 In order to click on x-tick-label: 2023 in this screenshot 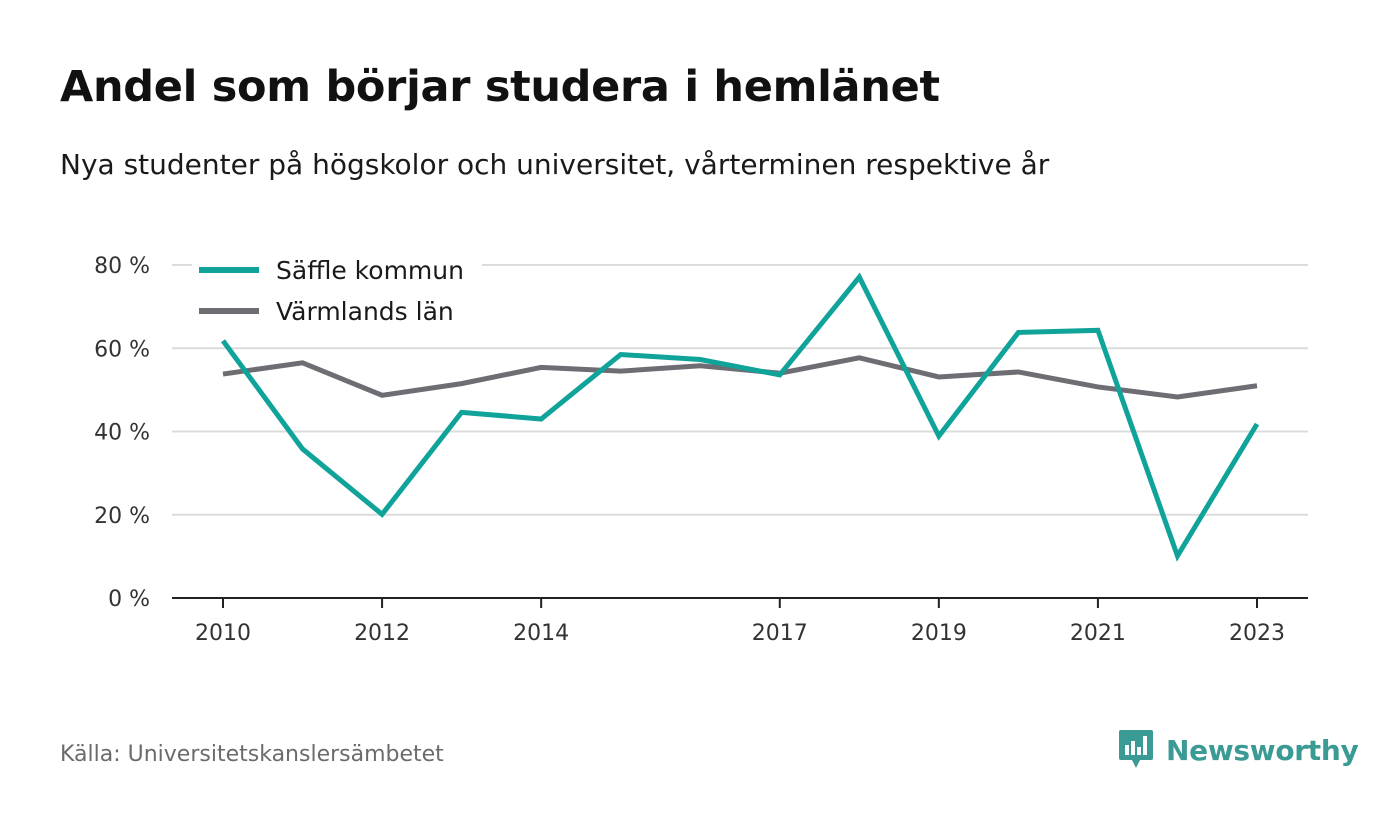, I will do `click(1257, 633)`.